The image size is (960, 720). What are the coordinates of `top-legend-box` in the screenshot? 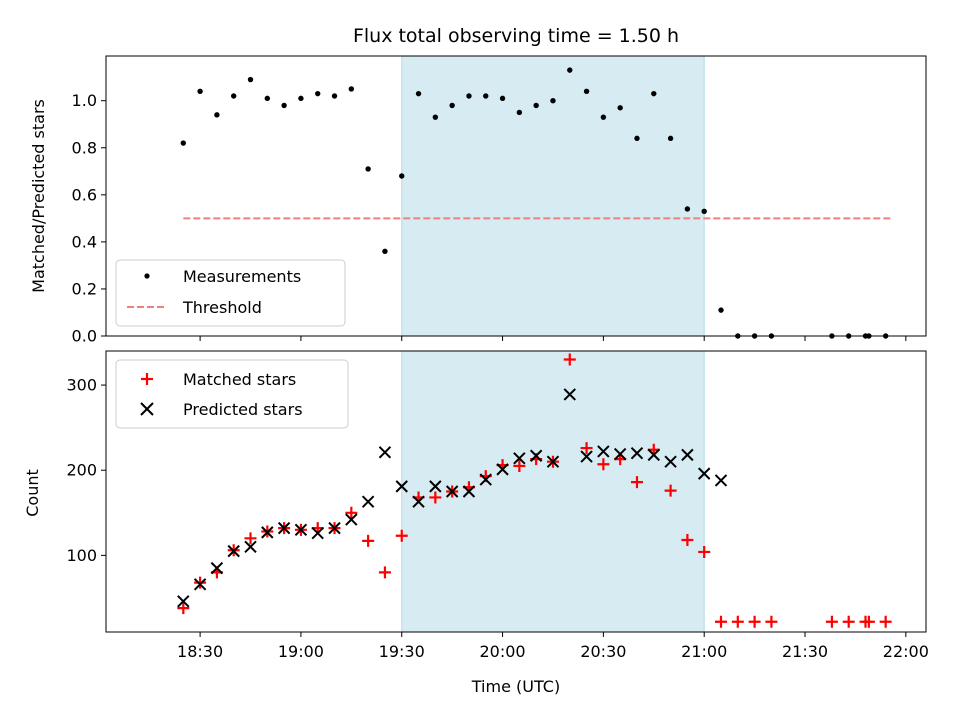 It's located at (230, 293).